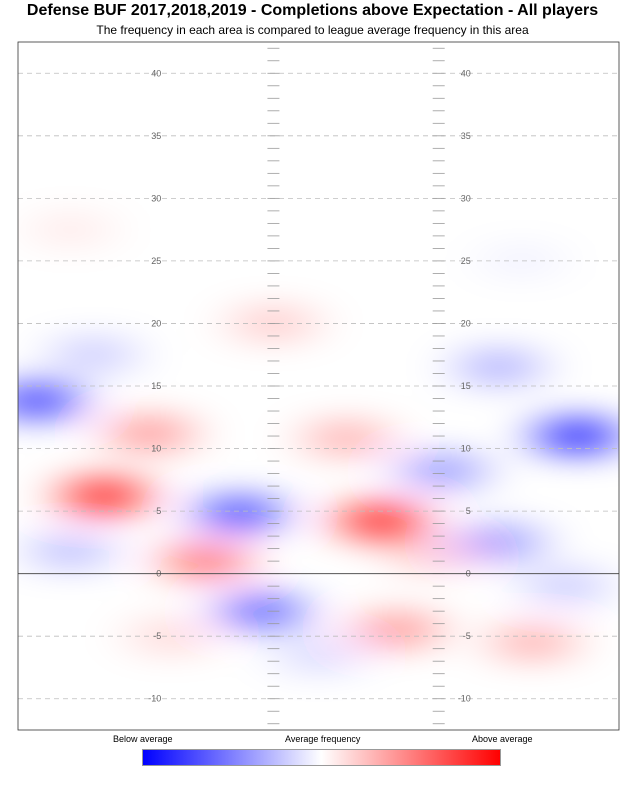 This screenshot has height=792, width=625. What do you see at coordinates (156, 323) in the screenshot?
I see `yard-label-6-0: 20` at bounding box center [156, 323].